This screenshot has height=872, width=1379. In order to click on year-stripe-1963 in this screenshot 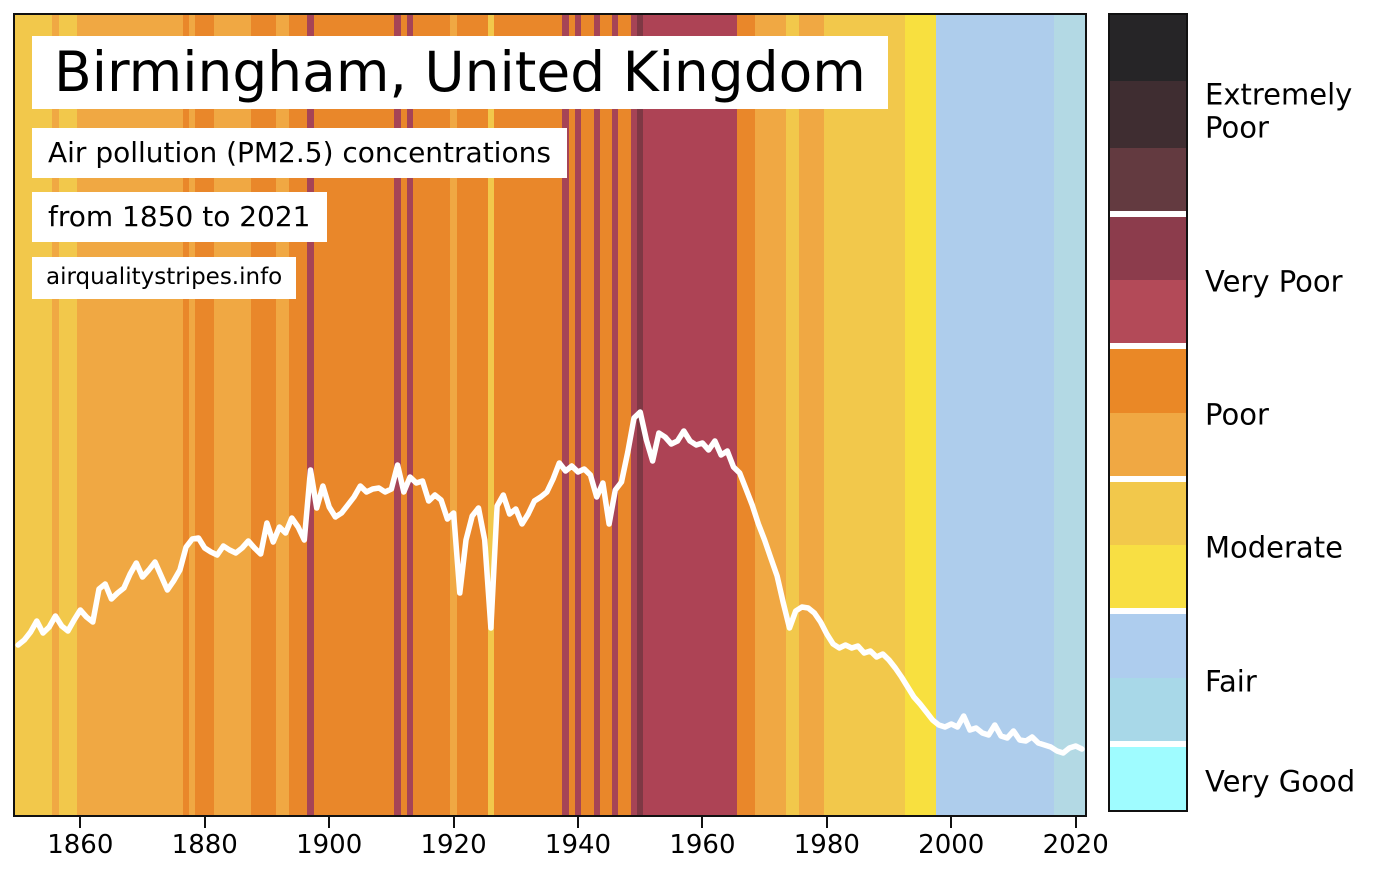, I will do `click(721, 415)`.